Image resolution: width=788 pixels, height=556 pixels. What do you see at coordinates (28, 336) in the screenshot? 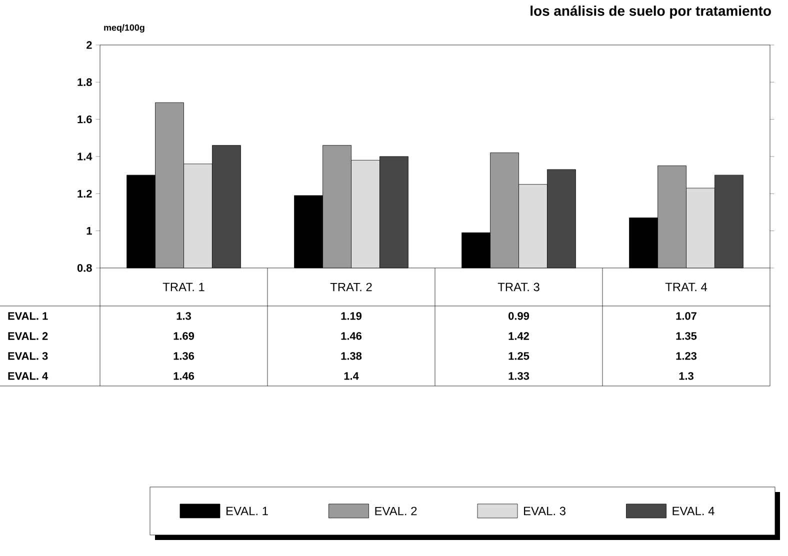
I see `text: EVAL. 2` at bounding box center [28, 336].